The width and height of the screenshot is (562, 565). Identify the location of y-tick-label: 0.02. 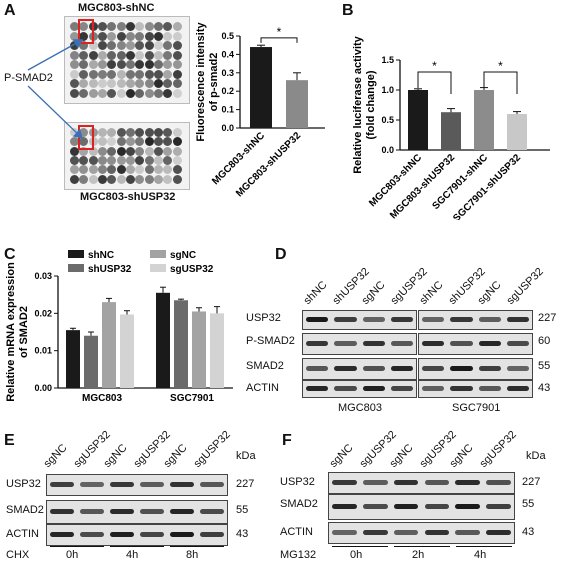
(43, 313).